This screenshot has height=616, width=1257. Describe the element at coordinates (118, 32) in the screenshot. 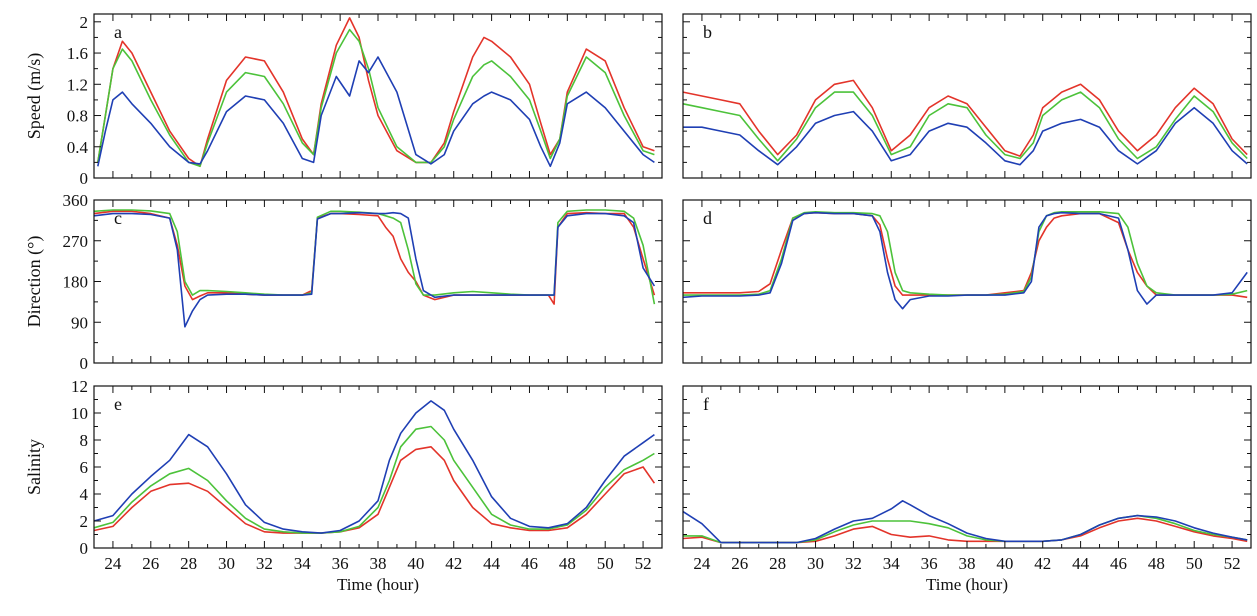

I see `panel-label-a: a` at that location.